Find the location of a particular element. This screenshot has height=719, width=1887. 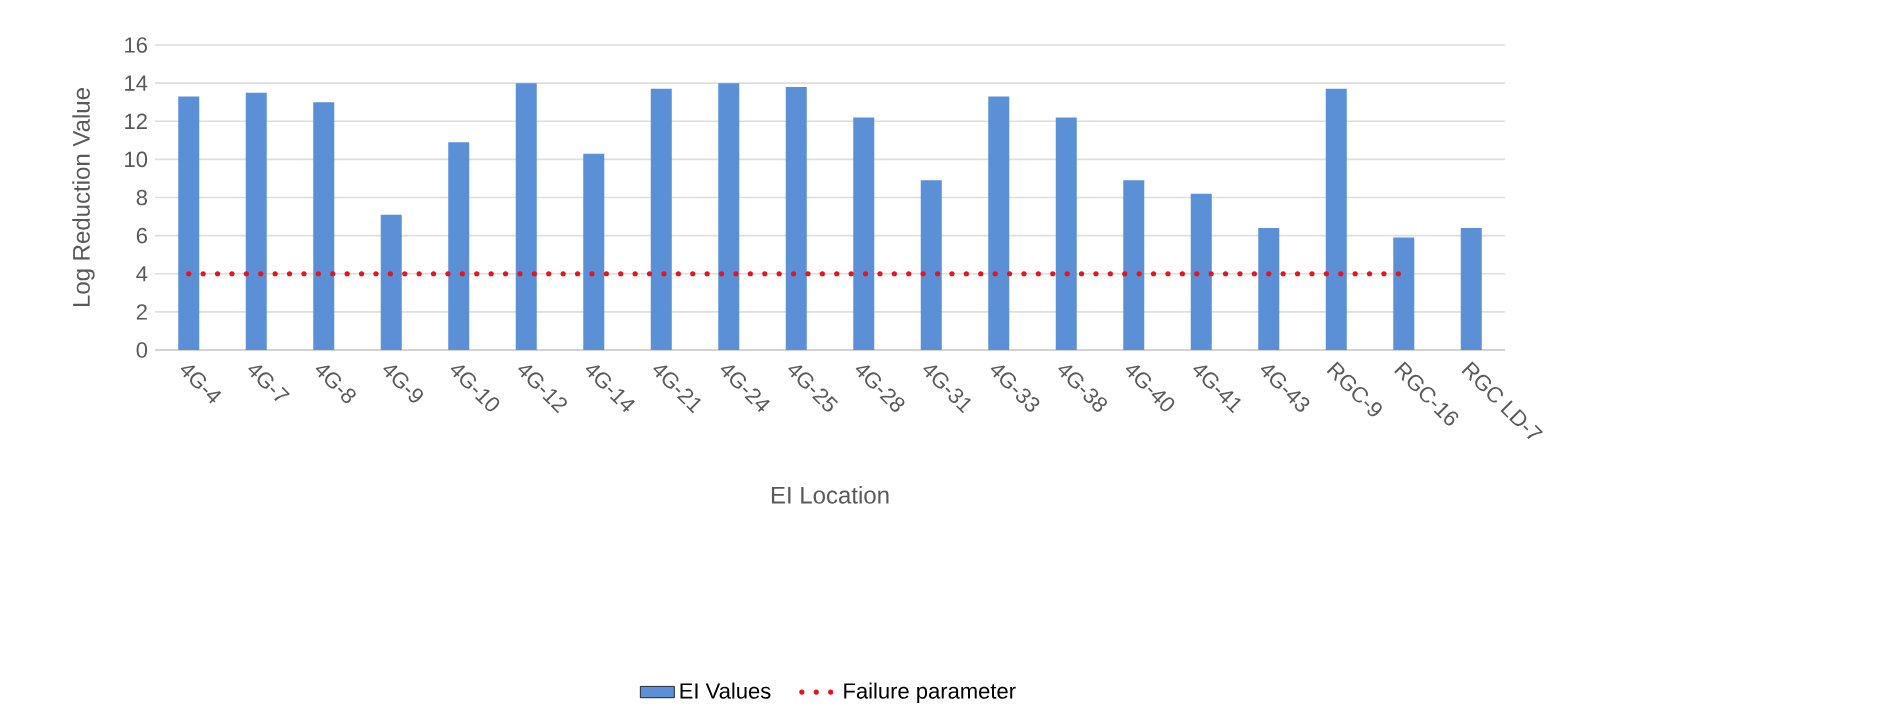

y-tick-label: 16 is located at coordinates (136, 45).